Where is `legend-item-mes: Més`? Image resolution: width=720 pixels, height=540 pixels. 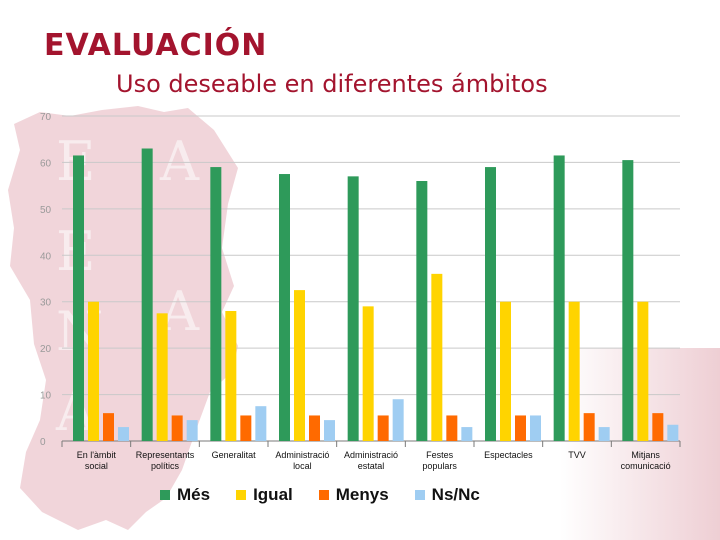
legend-item-mes: Més is located at coordinates (185, 495).